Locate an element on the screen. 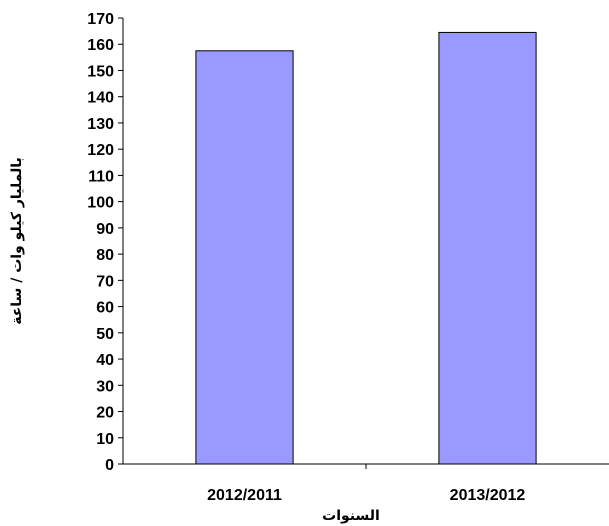 The height and width of the screenshot is (526, 609). x-axis-title: السنوات is located at coordinates (351, 516).